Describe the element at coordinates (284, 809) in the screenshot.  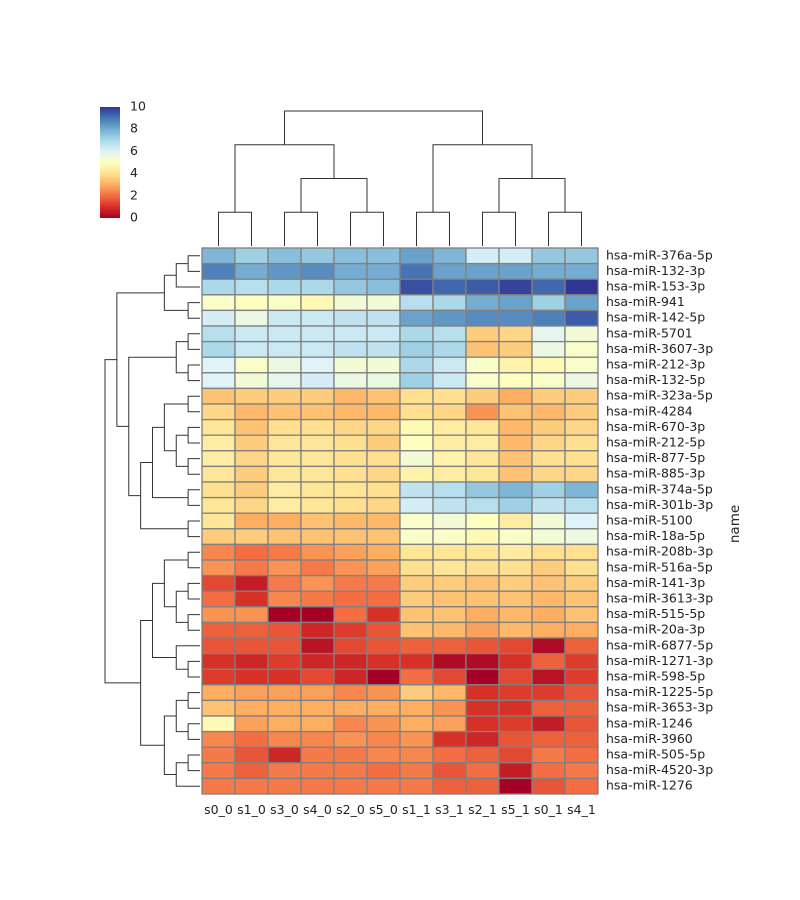
I see `column-label: s3_0` at that location.